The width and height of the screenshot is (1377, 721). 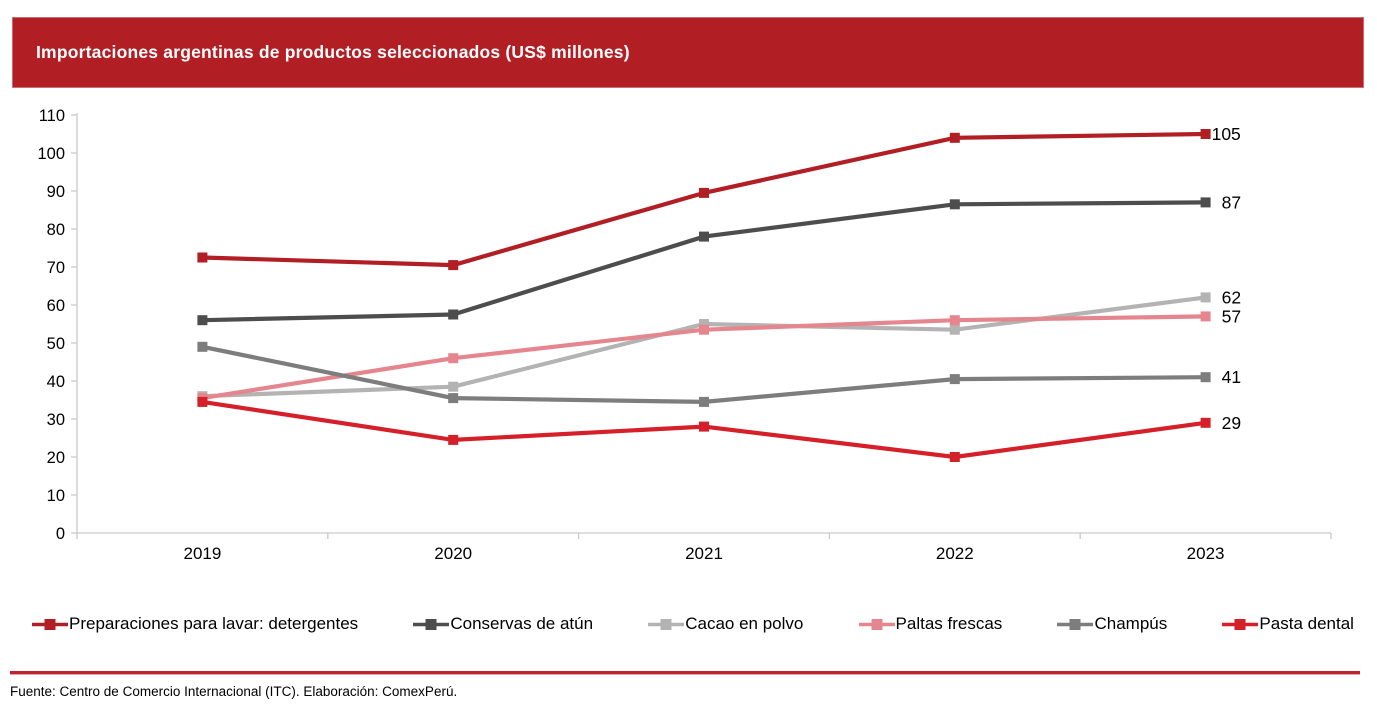 I want to click on x-tick-label: 2022, so click(x=955, y=553).